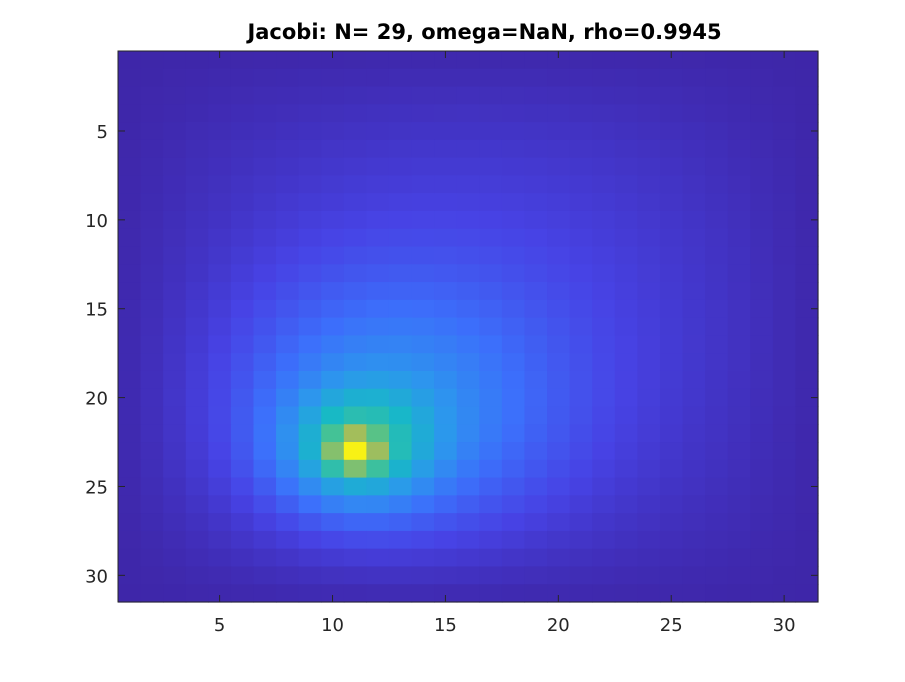 Image resolution: width=905 pixels, height=682 pixels. What do you see at coordinates (96, 221) in the screenshot?
I see `y-tick-label: 10` at bounding box center [96, 221].